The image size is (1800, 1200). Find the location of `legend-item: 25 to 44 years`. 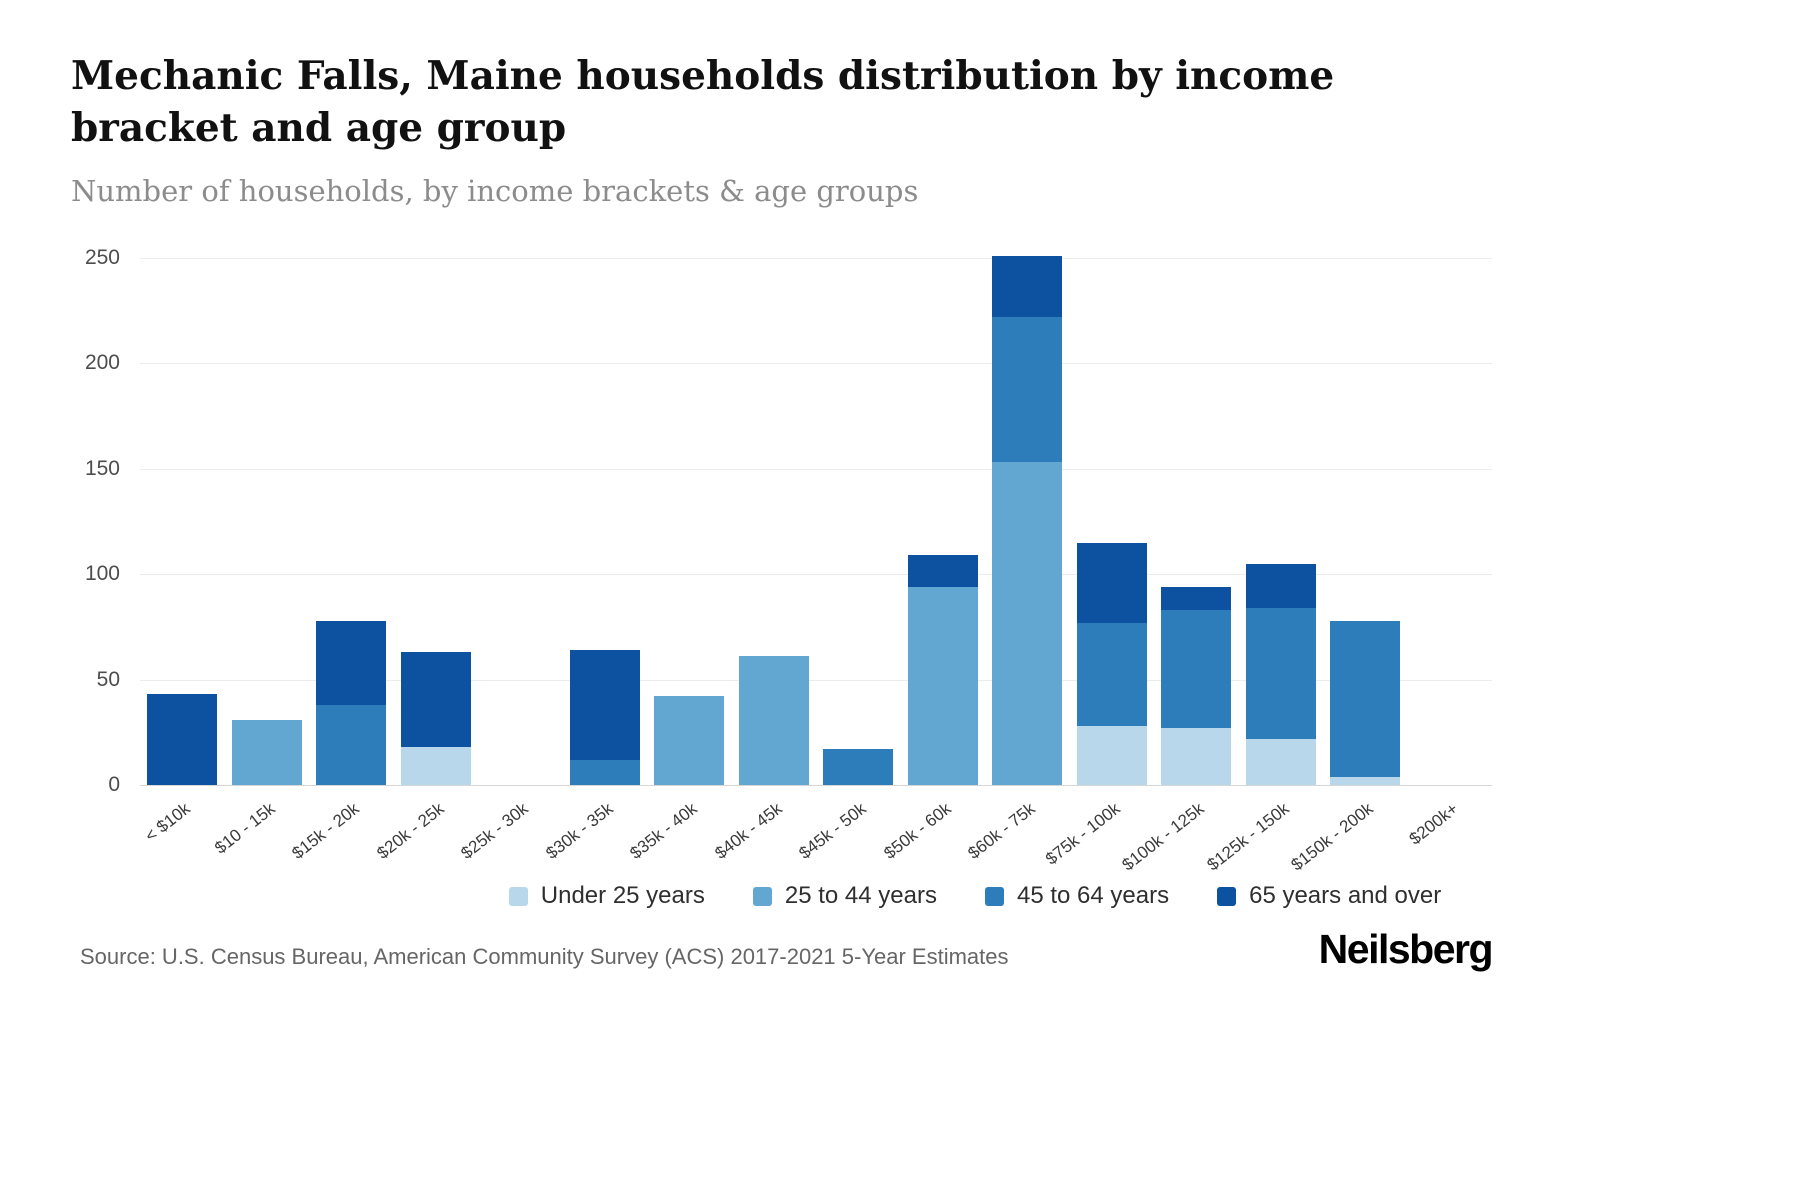

legend-item: 25 to 44 years is located at coordinates (844, 896).